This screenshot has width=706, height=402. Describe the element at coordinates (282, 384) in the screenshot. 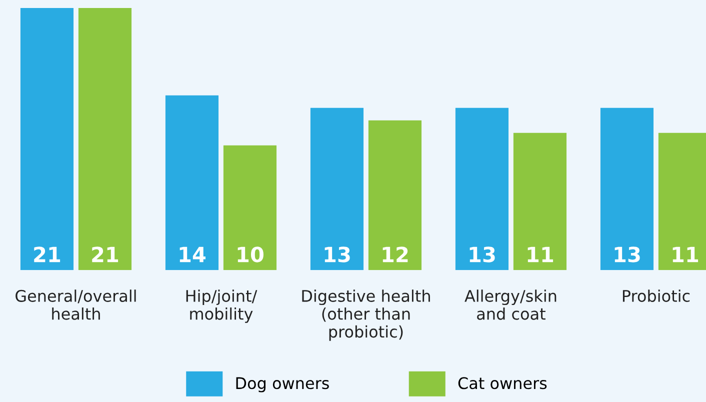

I see `legend-label: Dog owners` at that location.